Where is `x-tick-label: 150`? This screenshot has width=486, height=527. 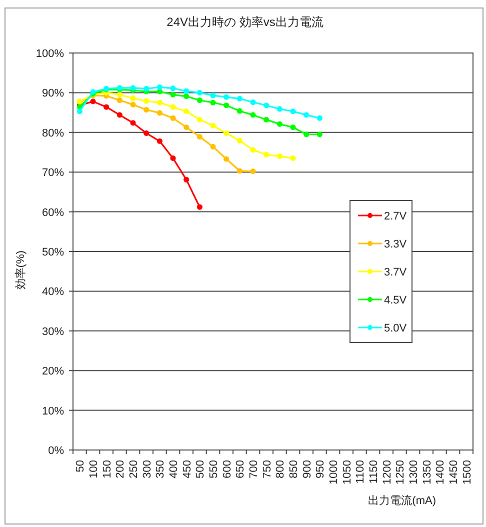
x-tick-label: 150 is located at coordinates (107, 469).